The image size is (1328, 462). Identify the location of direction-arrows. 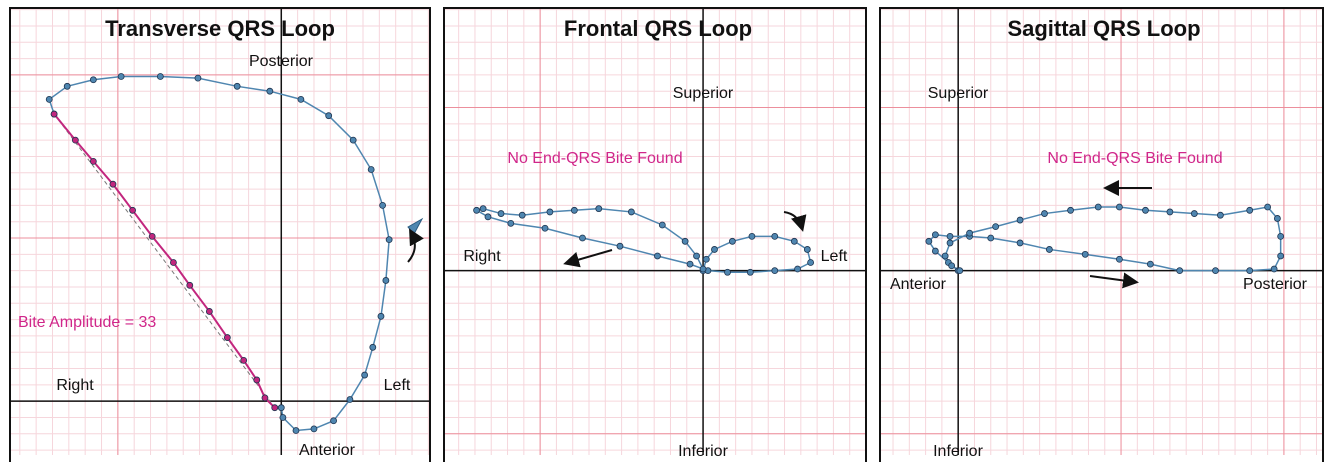
(779, 234).